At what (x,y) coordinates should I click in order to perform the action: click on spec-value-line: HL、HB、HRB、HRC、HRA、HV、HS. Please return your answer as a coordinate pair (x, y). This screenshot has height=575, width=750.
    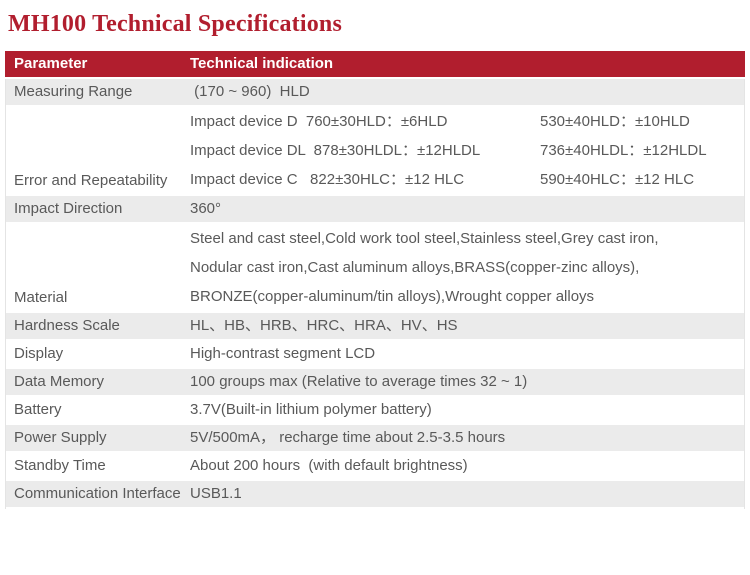
    Looking at the image, I should click on (324, 325).